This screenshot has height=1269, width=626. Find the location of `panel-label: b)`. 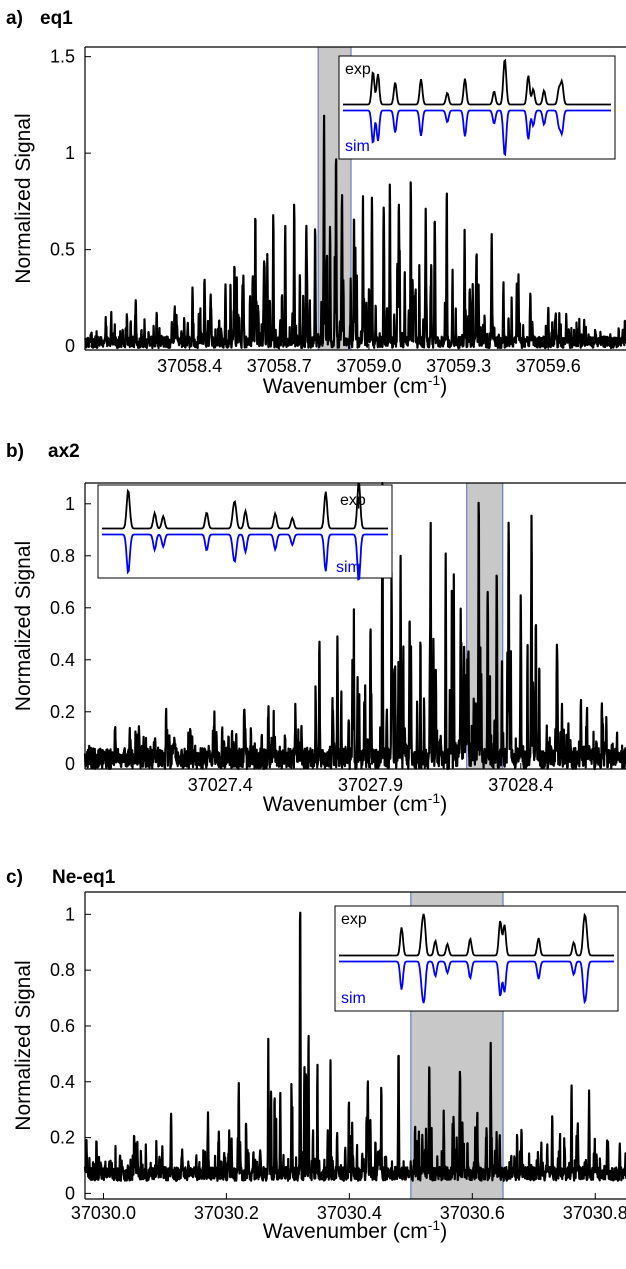

panel-label: b) is located at coordinates (15, 451).